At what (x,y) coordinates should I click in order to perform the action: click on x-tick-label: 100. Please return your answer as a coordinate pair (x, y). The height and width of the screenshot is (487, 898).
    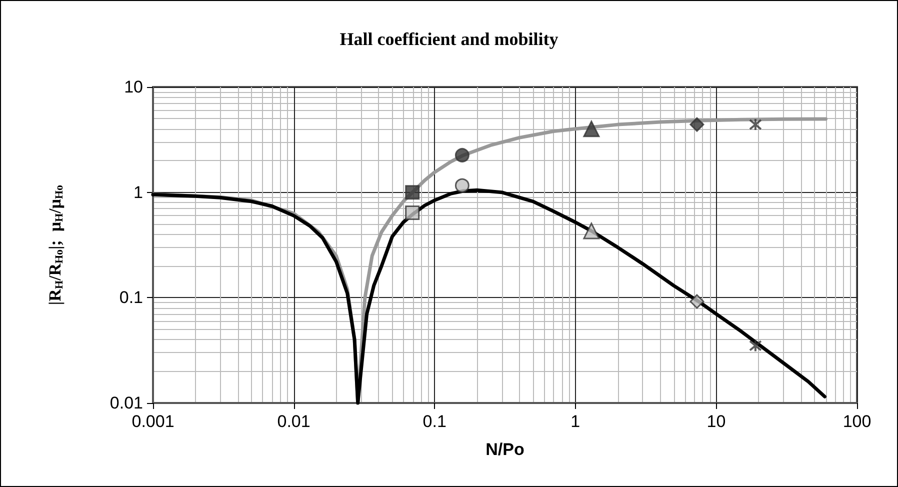
    Looking at the image, I should click on (857, 421).